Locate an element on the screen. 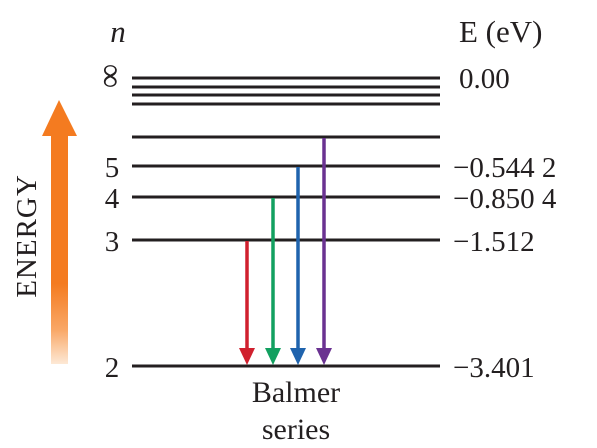  energy-axis-label: ENERGY is located at coordinates (27, 236).